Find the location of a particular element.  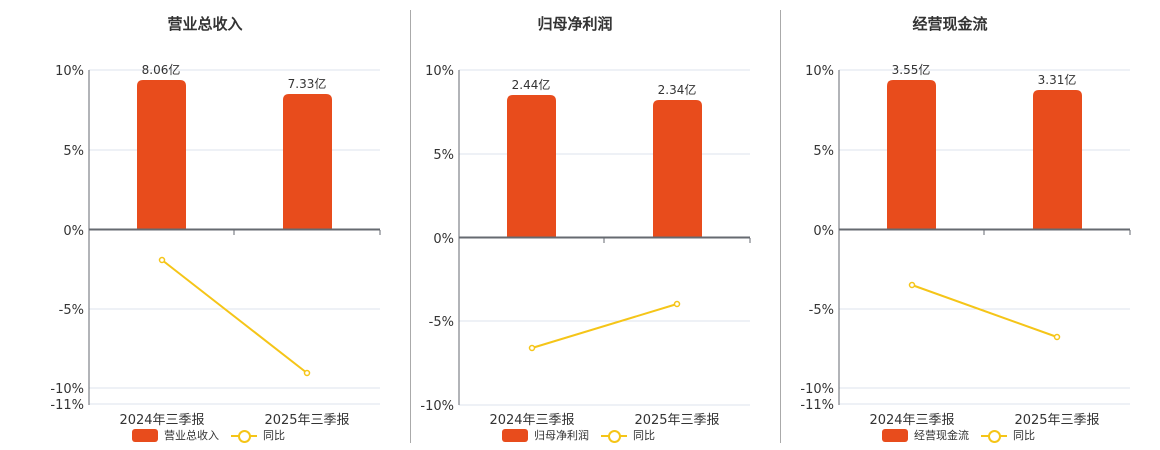

bar-value-label: 2.44亿 is located at coordinates (531, 84).